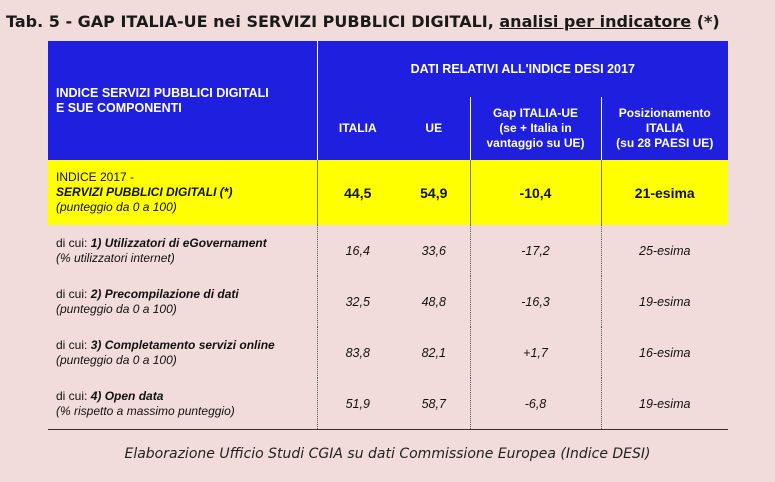  Describe the element at coordinates (357, 128) in the screenshot. I see `header-italia: ITALIA` at that location.